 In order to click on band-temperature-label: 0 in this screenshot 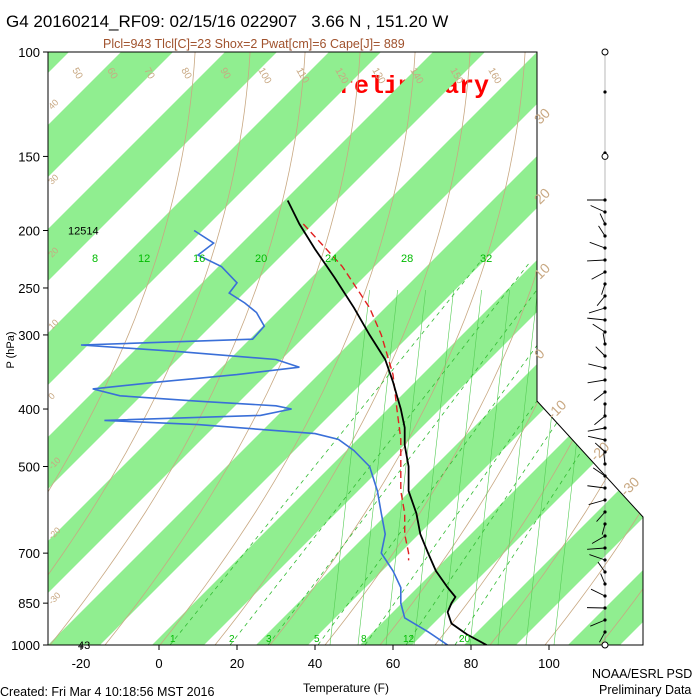, I will do `click(51, 396)`.